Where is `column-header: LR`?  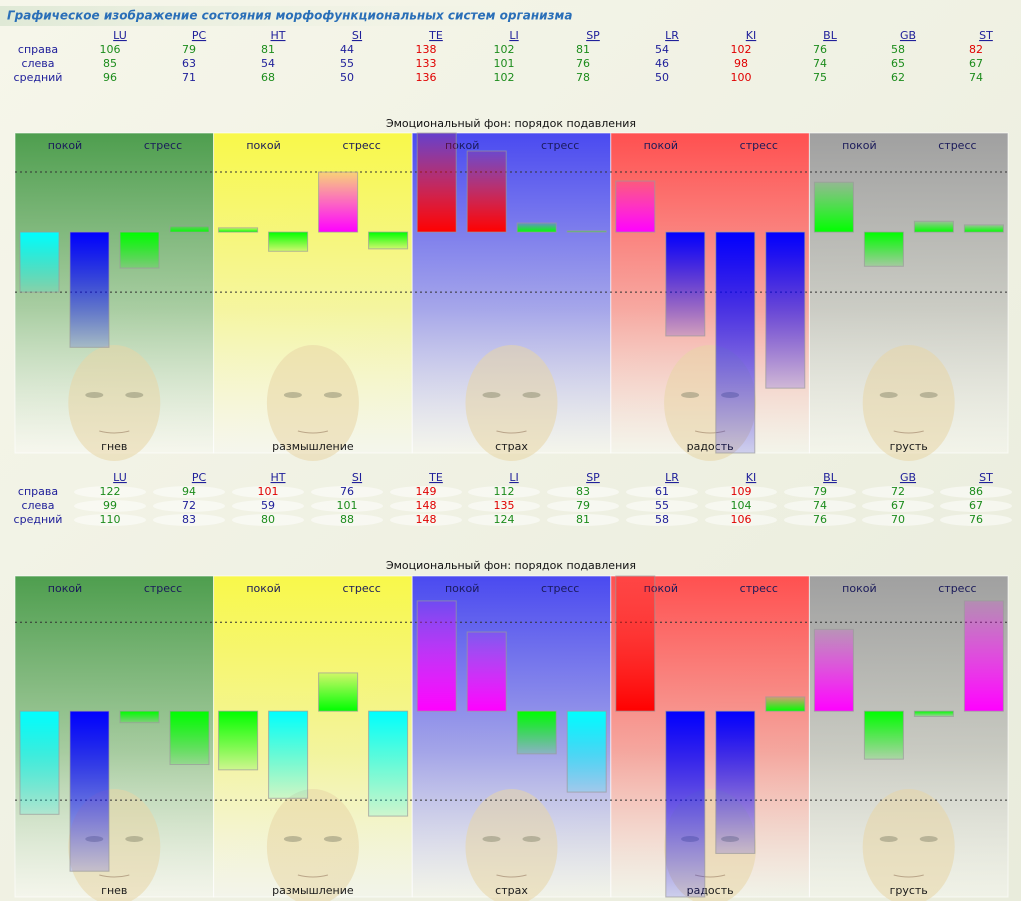
column-header: LR is located at coordinates (672, 35).